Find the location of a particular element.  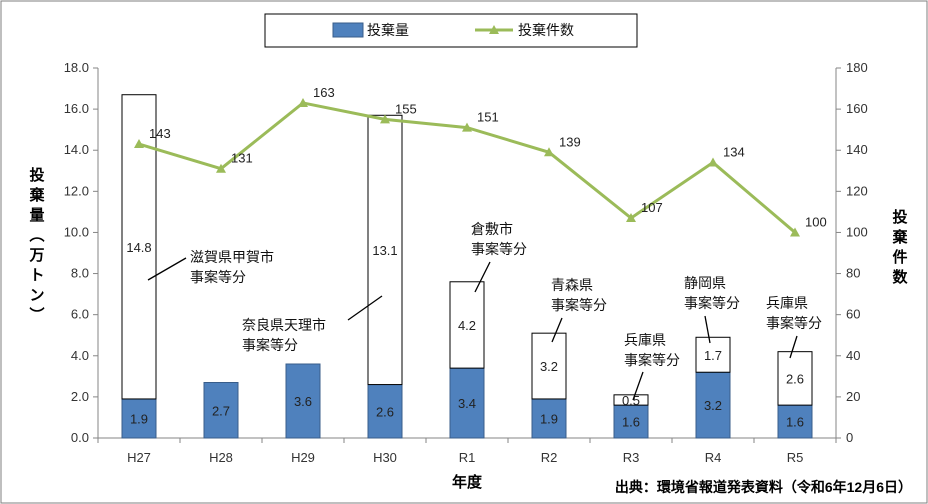

x-tick-label: H29 is located at coordinates (303, 457).